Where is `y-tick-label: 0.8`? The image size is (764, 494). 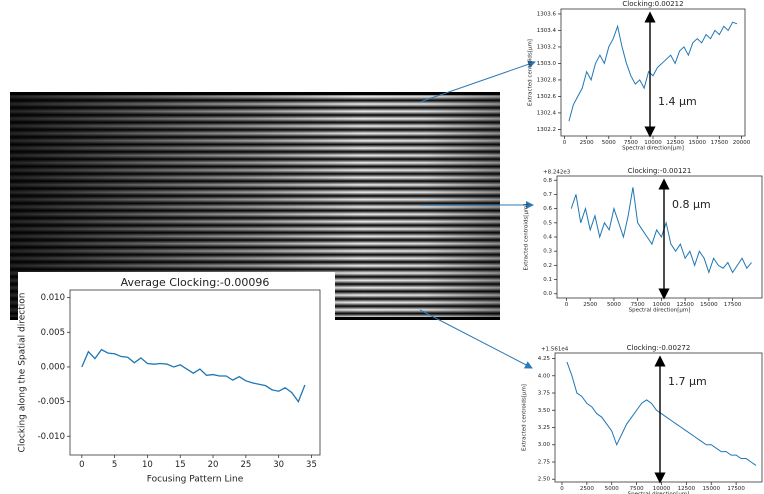 y-tick-label: 0.8 is located at coordinates (547, 181).